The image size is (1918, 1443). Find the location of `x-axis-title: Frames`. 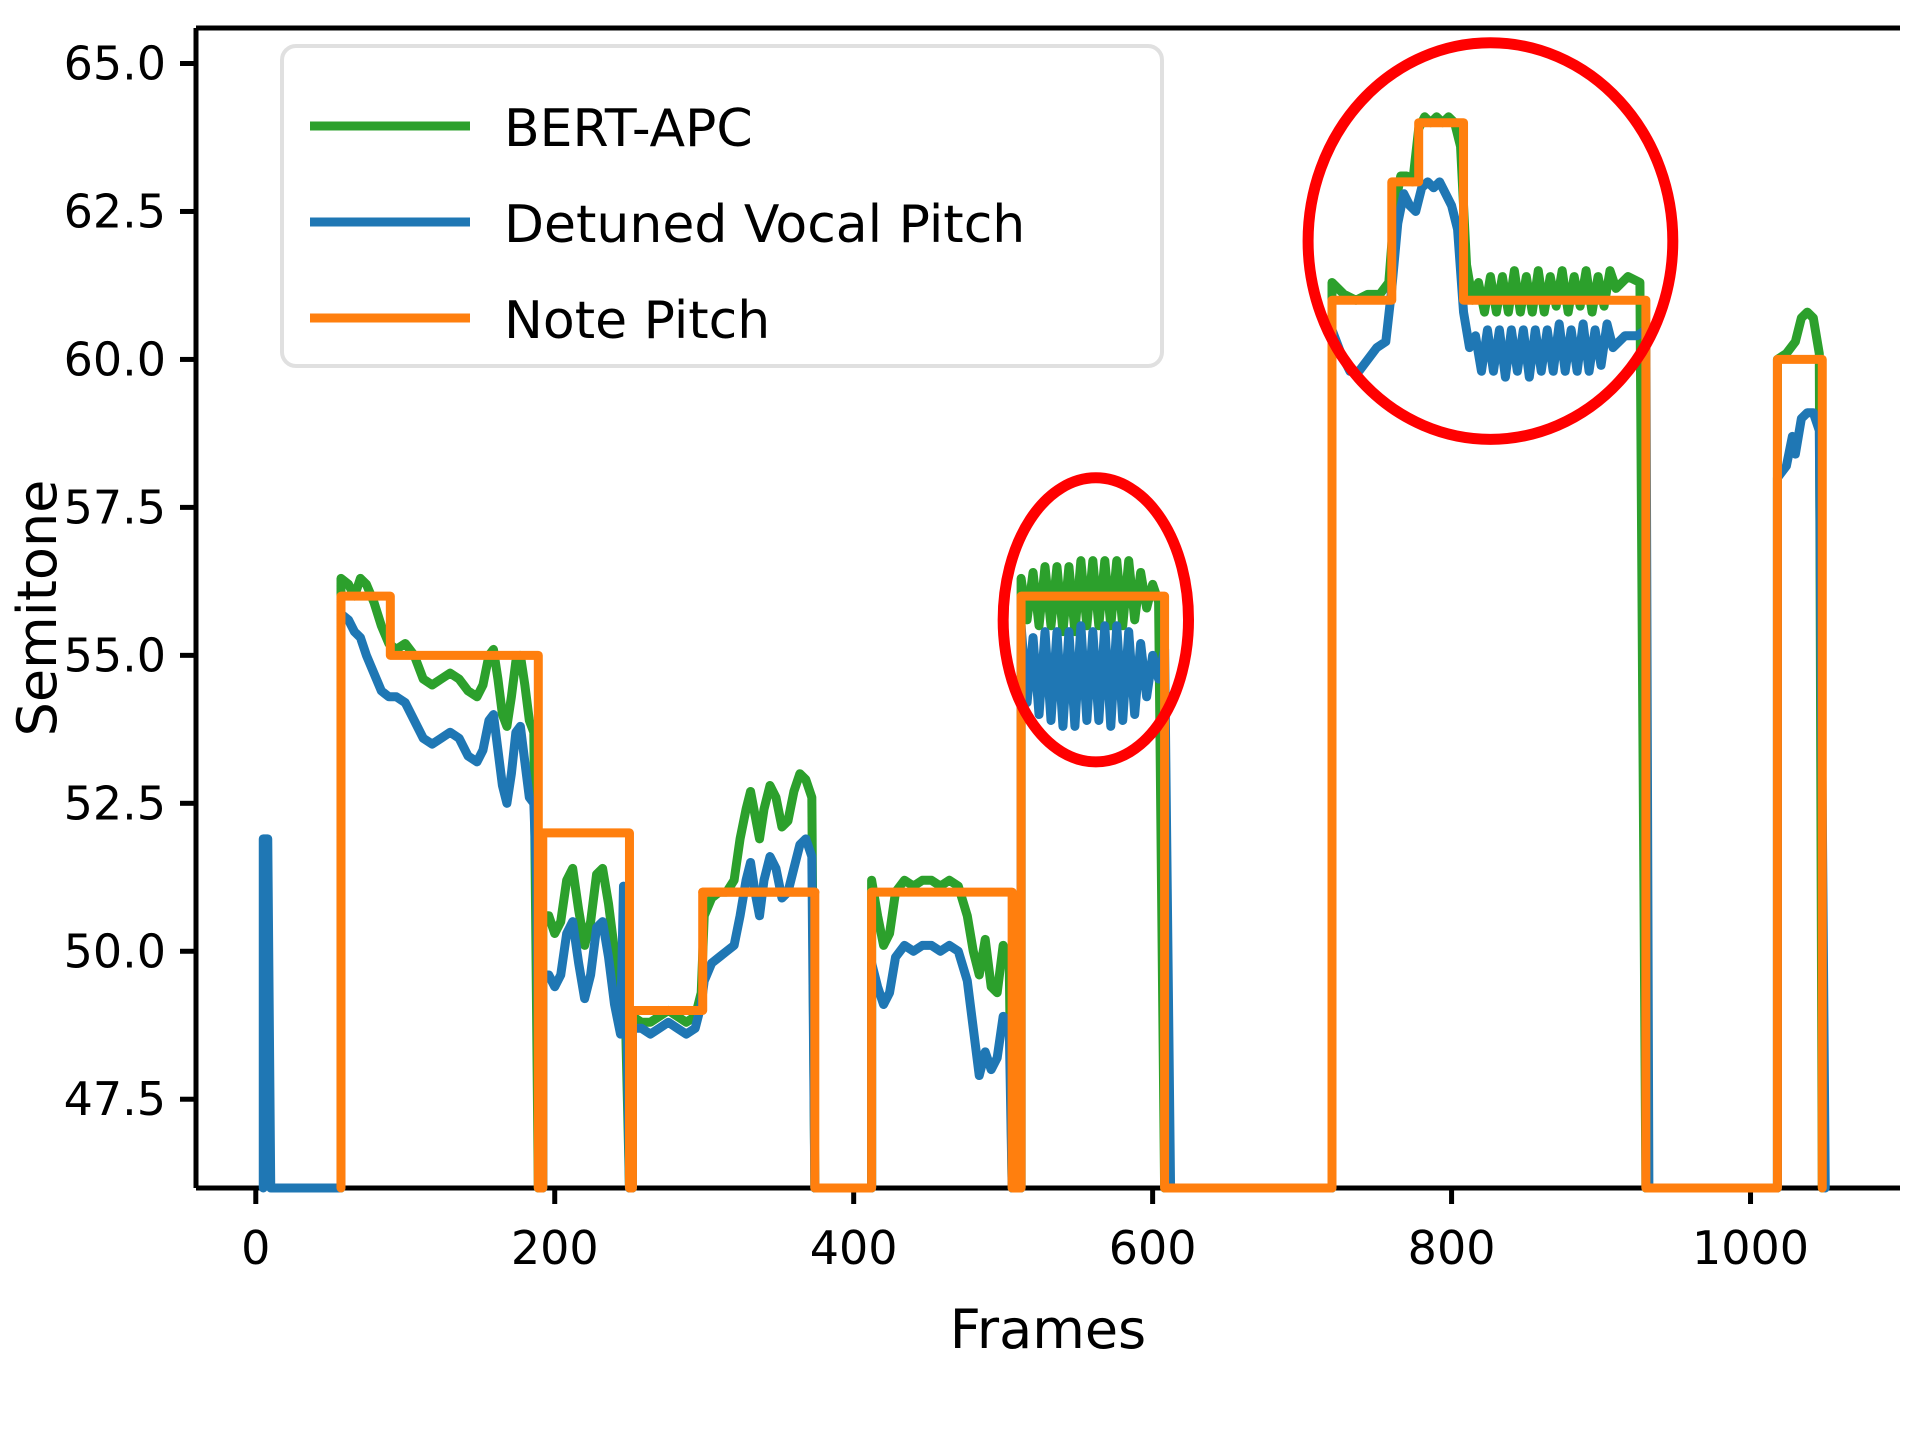

x-axis-title: Frames is located at coordinates (1048, 1329).